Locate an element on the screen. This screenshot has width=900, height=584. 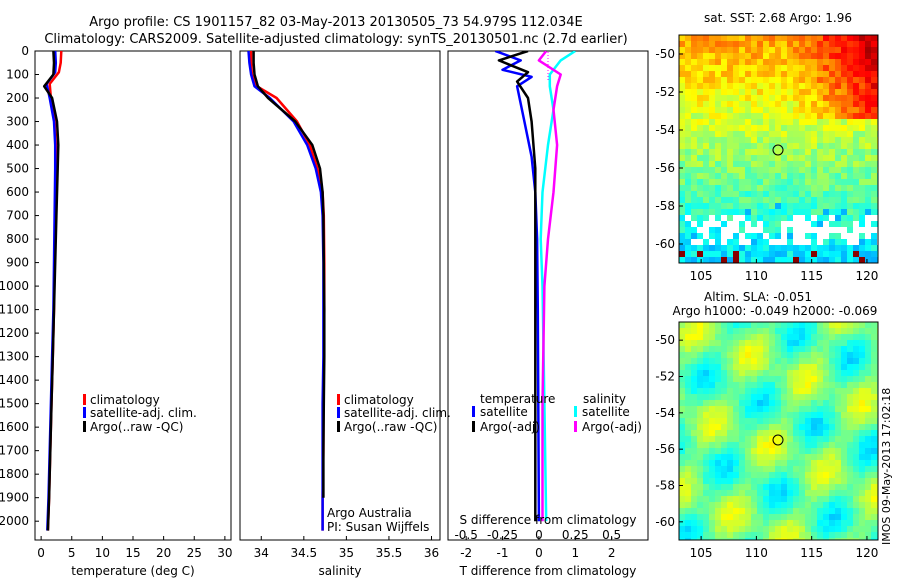
map-y-tick-label: -56 is located at coordinates (665, 168).